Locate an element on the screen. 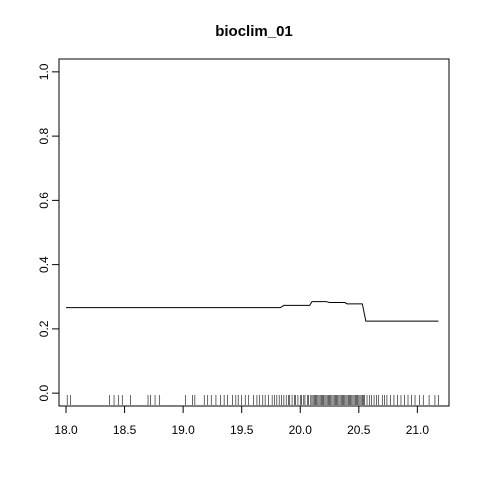  rug-marks is located at coordinates (252, 400).